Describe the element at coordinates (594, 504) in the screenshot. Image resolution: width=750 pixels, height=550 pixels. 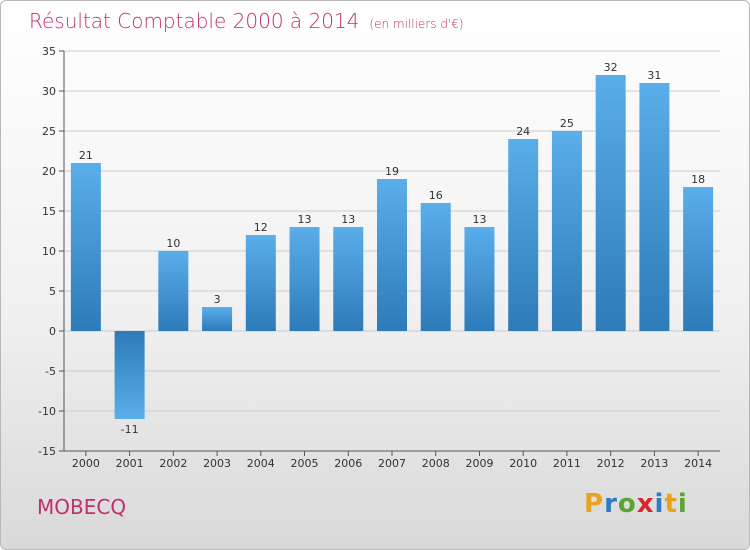
I see `brand-letter: P` at that location.